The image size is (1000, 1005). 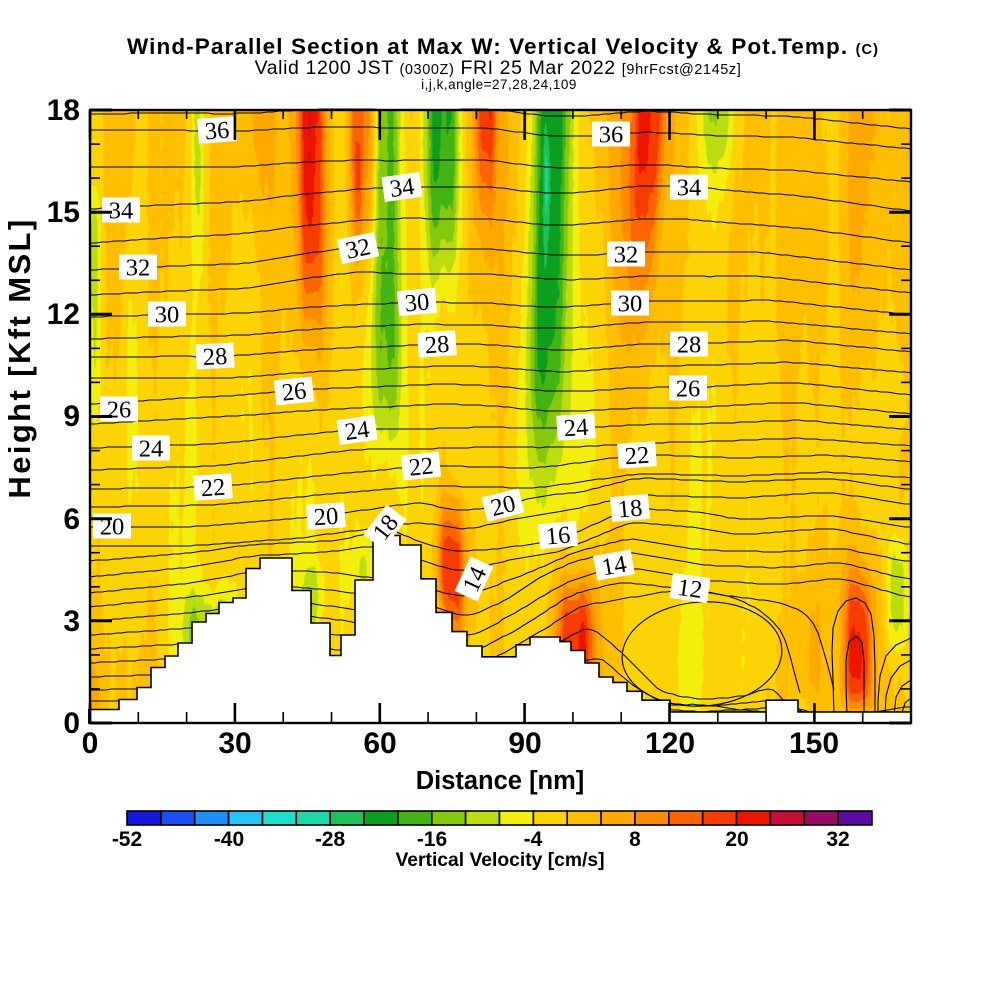 I want to click on svg-text: 8, so click(x=635, y=839).